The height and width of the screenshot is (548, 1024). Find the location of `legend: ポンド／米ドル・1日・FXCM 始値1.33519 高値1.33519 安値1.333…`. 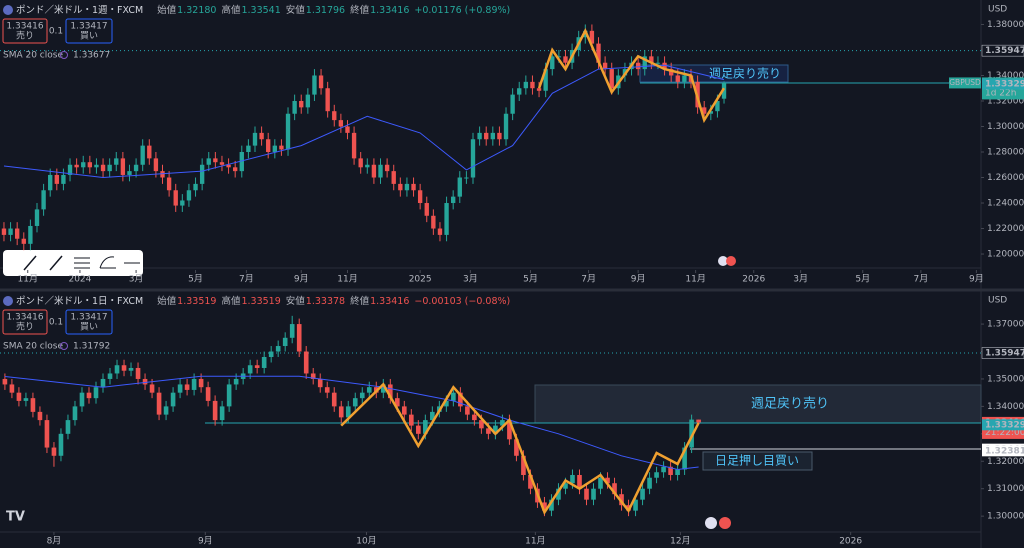

legend: ポンド／米ドル・1日・FXCM 始値1.33519 高値1.33519 安値1.333… is located at coordinates (263, 301).